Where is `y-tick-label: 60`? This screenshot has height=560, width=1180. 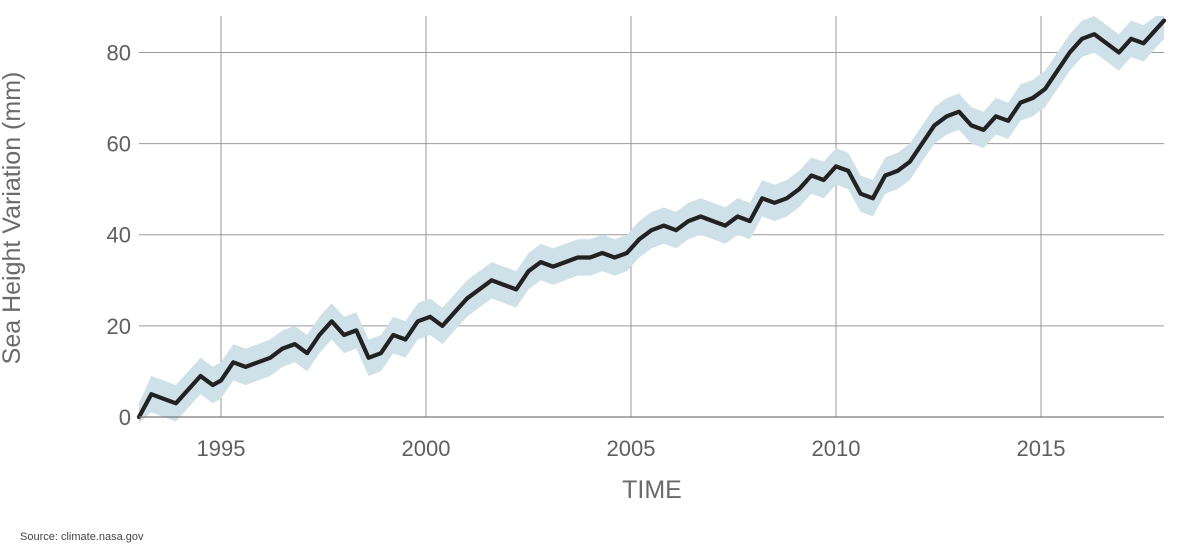
y-tick-label: 60 is located at coordinates (119, 144).